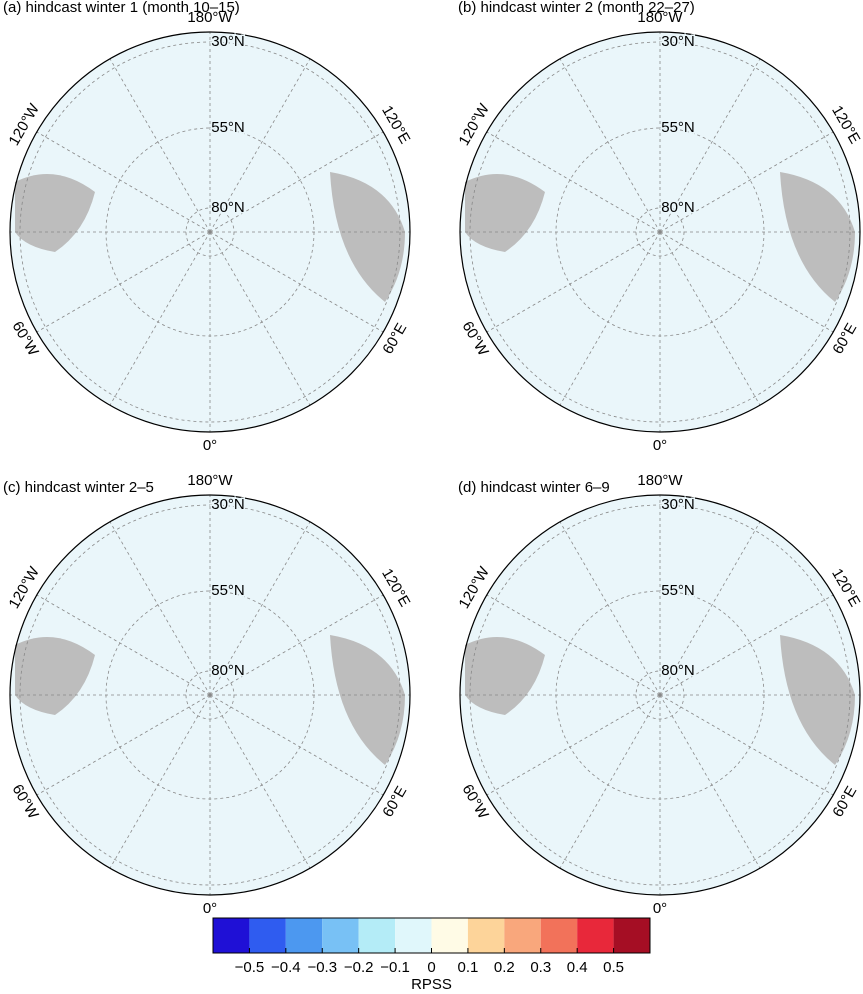 This screenshot has width=863, height=994. I want to click on colorbar-tick-label: 0.4, so click(577, 967).